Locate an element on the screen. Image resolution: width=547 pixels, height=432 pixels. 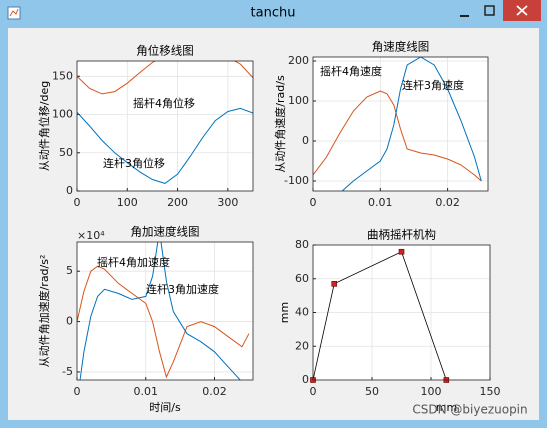
y-axis-label: mm is located at coordinates (284, 312).